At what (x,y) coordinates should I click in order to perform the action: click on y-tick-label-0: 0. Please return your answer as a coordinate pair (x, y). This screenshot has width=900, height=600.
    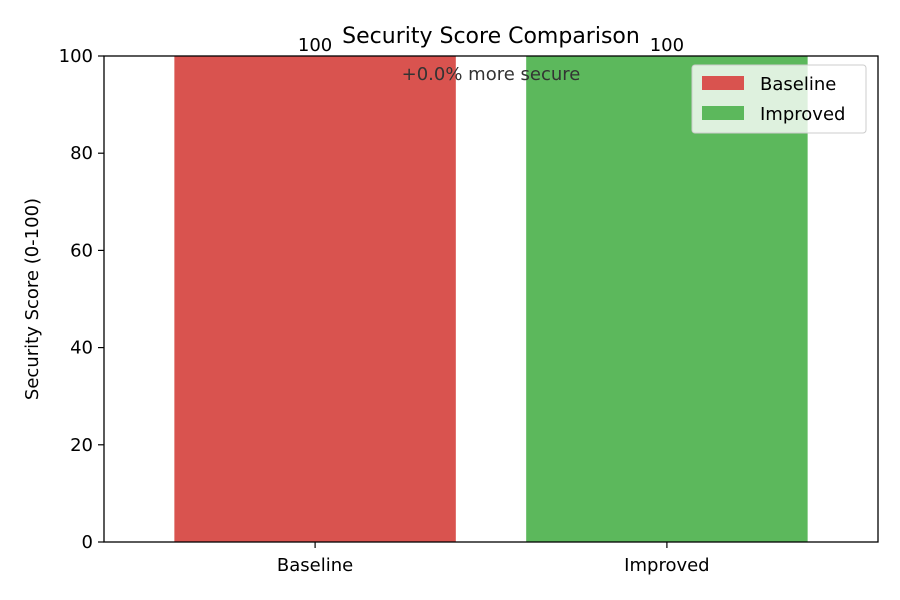
    Looking at the image, I should click on (87, 542).